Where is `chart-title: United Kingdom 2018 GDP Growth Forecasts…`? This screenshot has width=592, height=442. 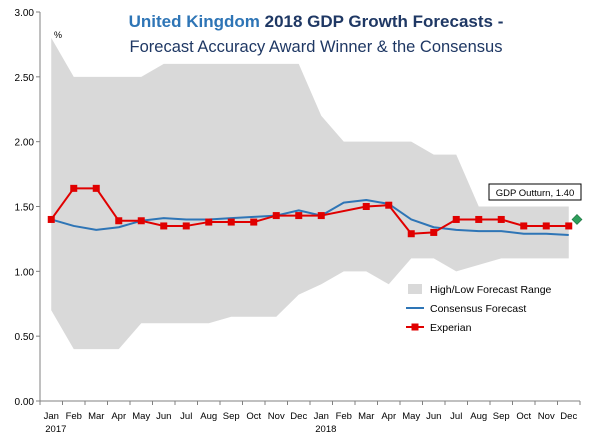 chart-title: United Kingdom 2018 GDP Growth Forecasts… is located at coordinates (316, 22).